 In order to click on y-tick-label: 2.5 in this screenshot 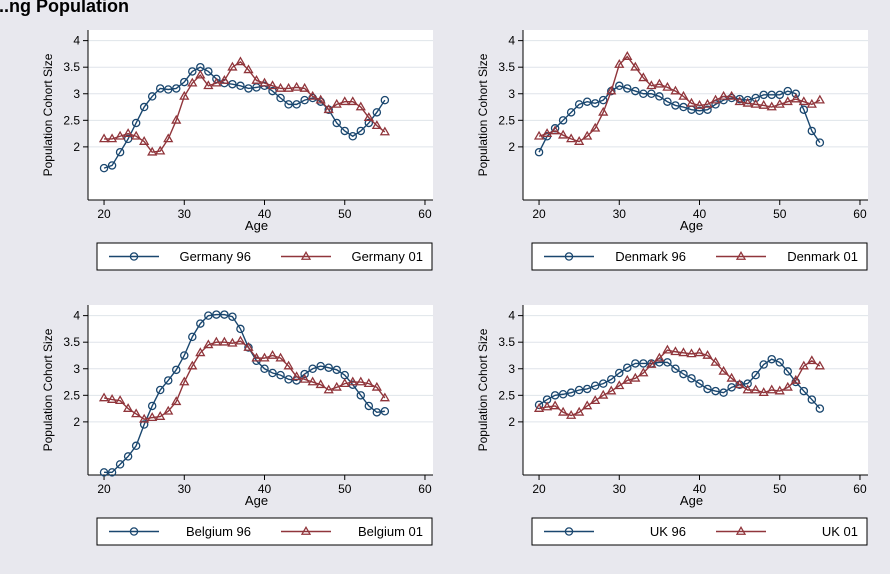, I will do `click(71, 395)`.